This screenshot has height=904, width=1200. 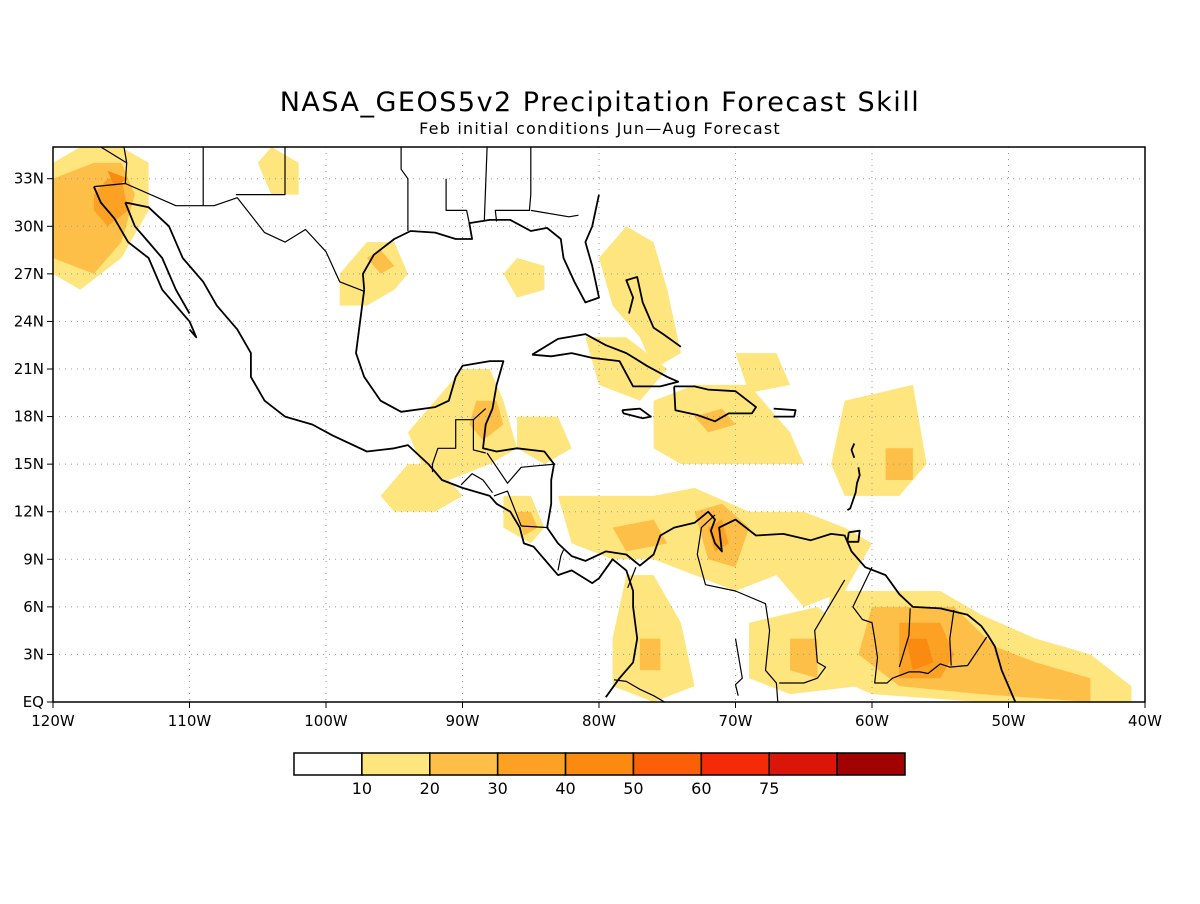 What do you see at coordinates (29, 226) in the screenshot?
I see `lat-tick-label: 30N` at bounding box center [29, 226].